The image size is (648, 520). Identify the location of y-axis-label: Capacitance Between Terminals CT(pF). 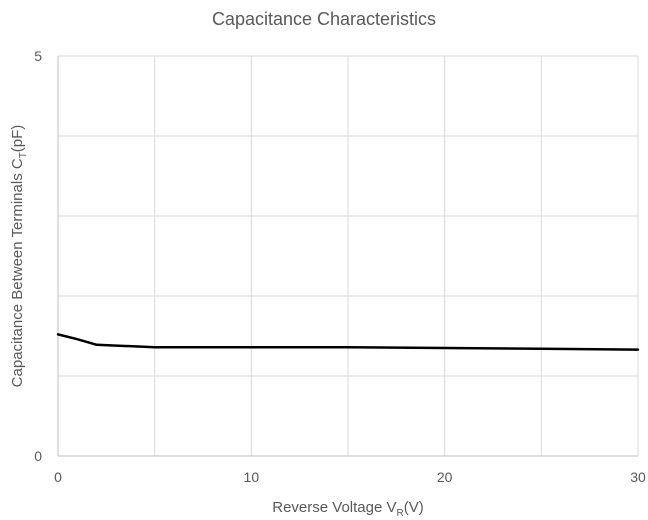
(19, 256).